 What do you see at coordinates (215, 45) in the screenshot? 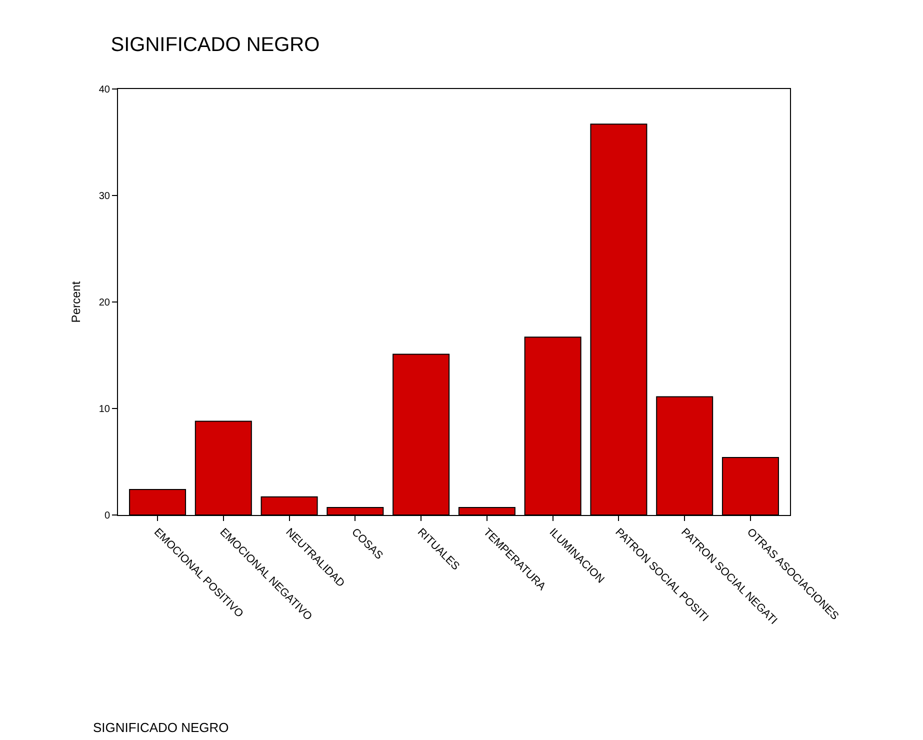
I see `chart-title: SIGNIFICADO NEGRO` at bounding box center [215, 45].